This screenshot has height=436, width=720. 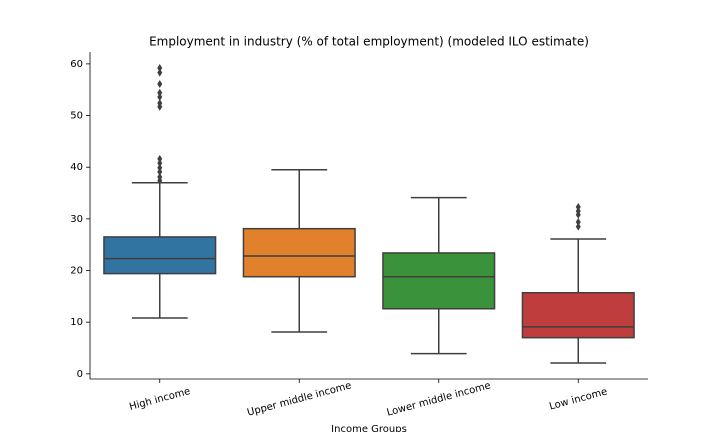 I want to click on y-tick-label: 60, so click(x=76, y=64).